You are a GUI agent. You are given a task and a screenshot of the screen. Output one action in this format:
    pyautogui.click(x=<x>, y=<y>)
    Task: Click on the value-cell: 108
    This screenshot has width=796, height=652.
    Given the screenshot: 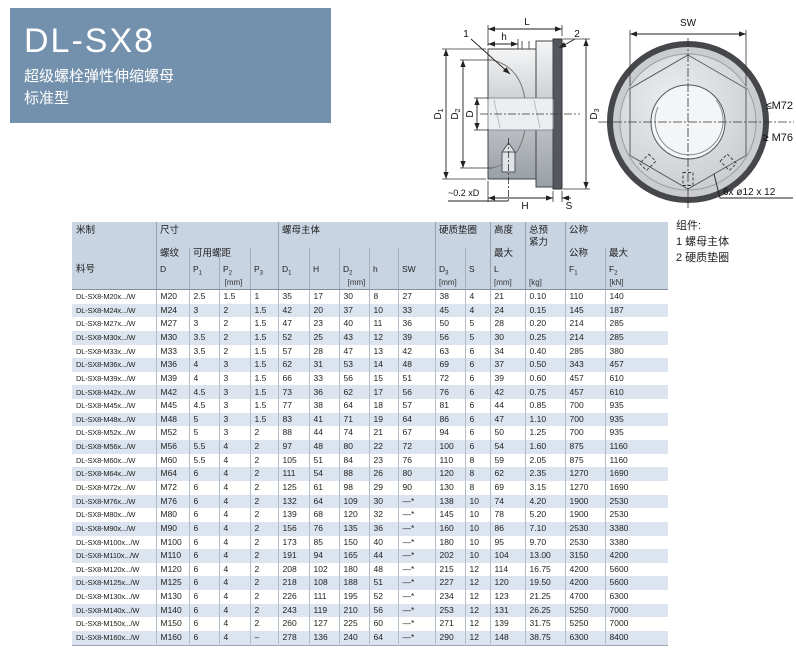 What is the action you would take?
    pyautogui.click(x=323, y=583)
    